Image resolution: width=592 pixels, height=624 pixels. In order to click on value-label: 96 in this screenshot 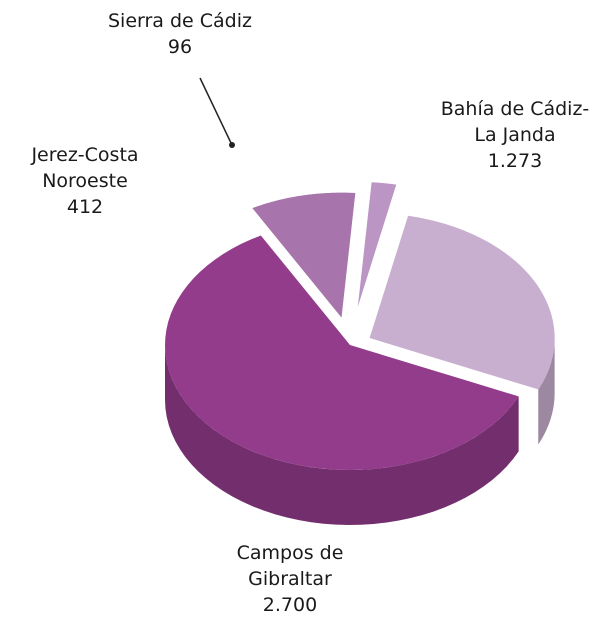, I will do `click(180, 47)`.